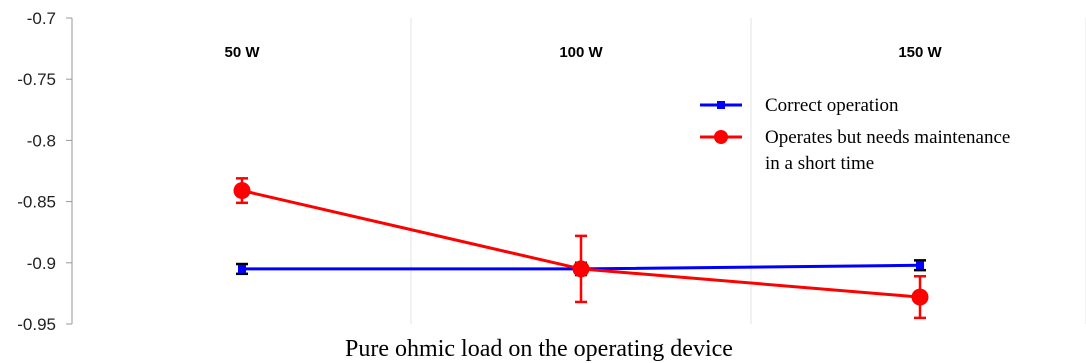  I want to click on y-tick-label: -0.8, so click(41, 140).